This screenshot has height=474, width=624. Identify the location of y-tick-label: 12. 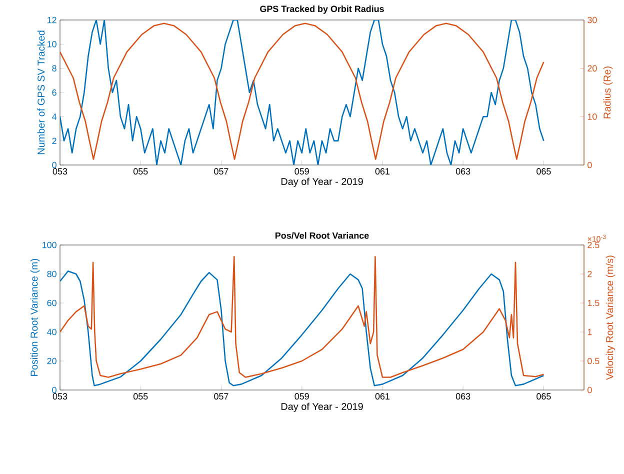
(52, 20).